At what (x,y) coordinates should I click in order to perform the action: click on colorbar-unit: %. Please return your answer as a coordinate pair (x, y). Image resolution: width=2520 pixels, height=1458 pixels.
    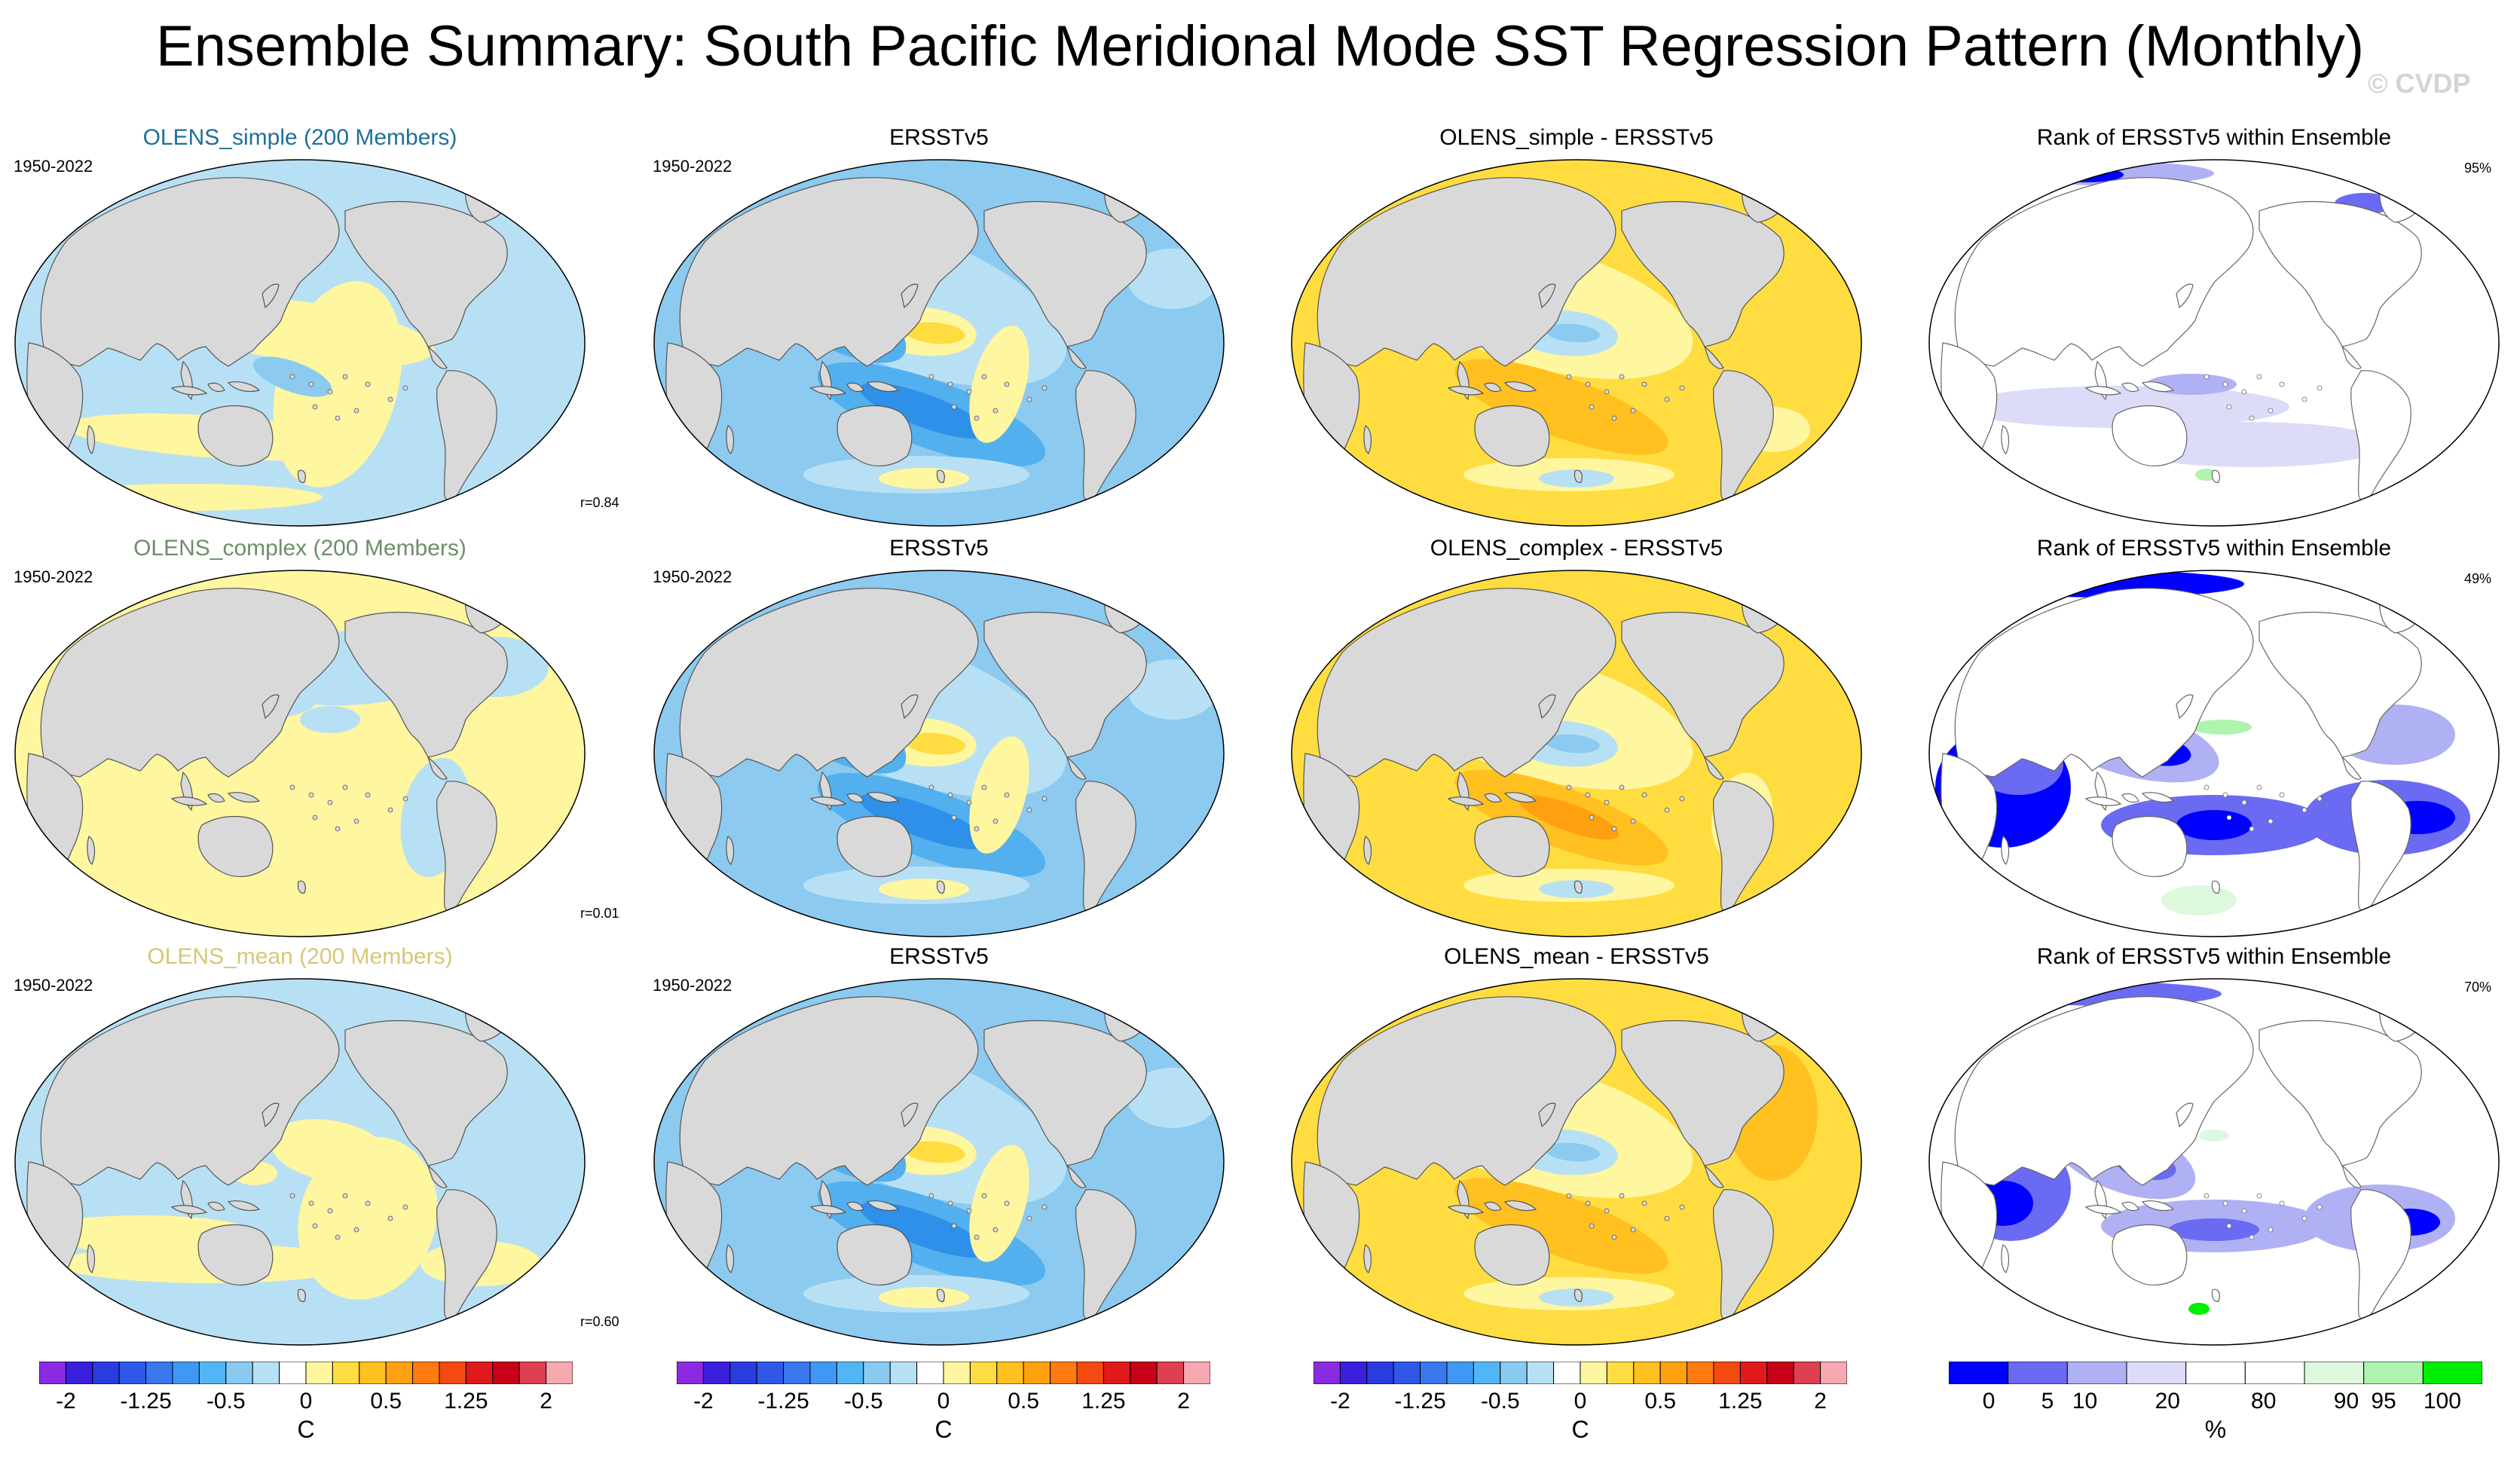
    Looking at the image, I should click on (2215, 1429).